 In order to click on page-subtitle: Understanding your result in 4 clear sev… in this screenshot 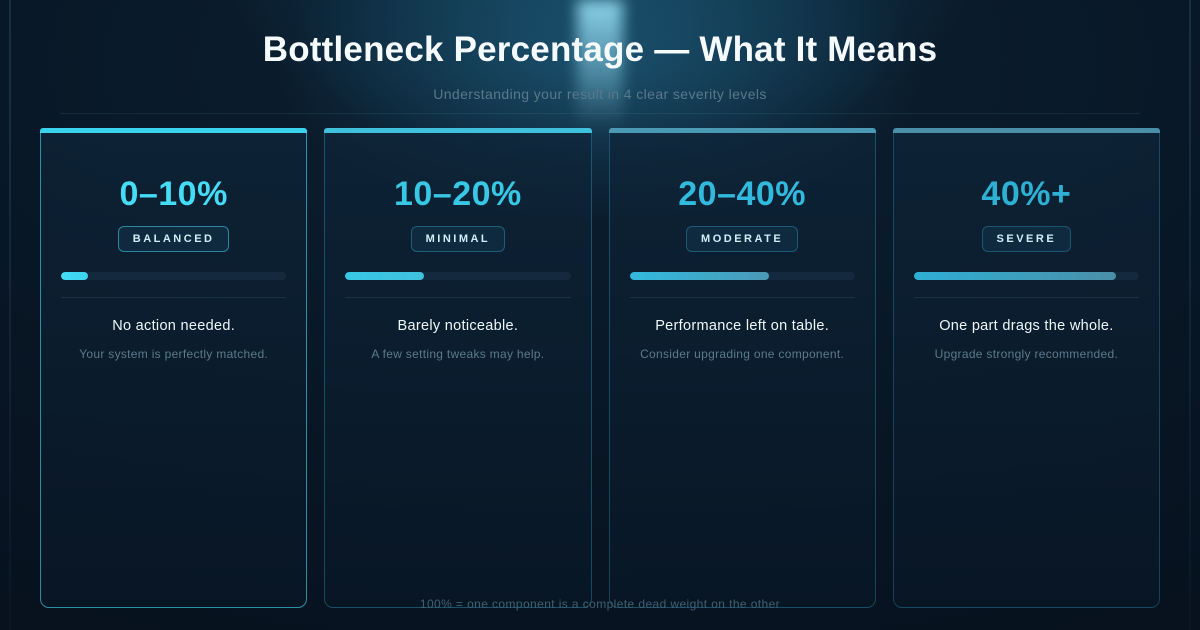, I will do `click(600, 94)`.